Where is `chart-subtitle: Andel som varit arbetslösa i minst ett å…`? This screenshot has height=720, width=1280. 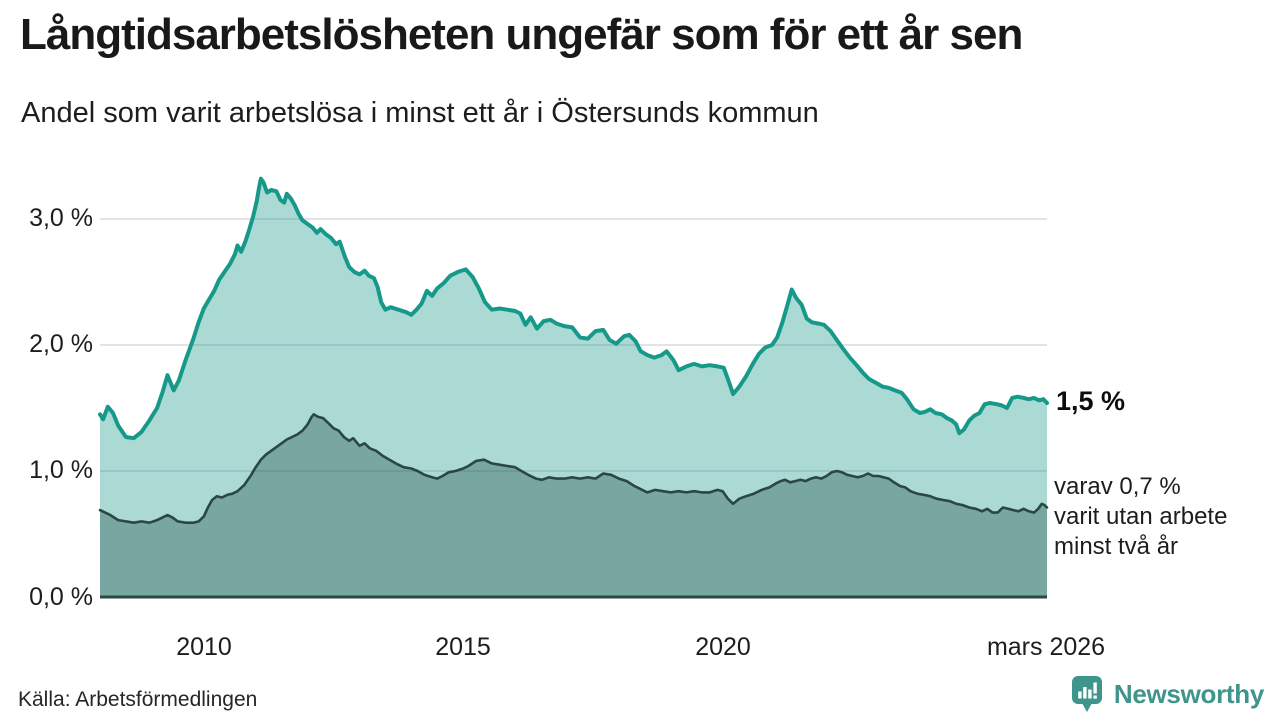
chart-subtitle: Andel som varit arbetslösa i minst ett å… is located at coordinates (420, 113).